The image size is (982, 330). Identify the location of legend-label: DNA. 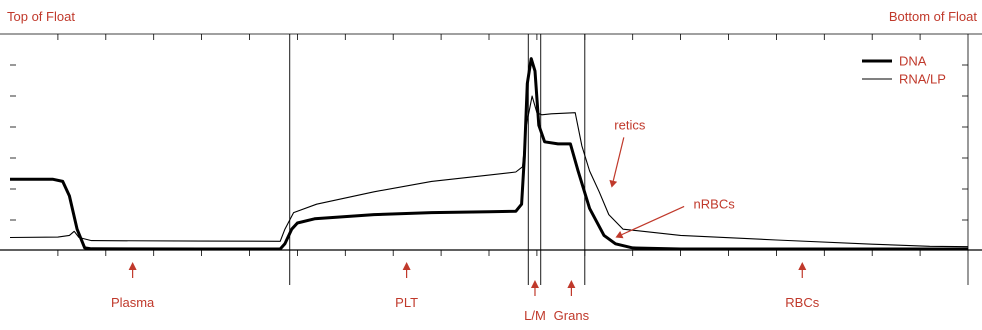
(913, 61).